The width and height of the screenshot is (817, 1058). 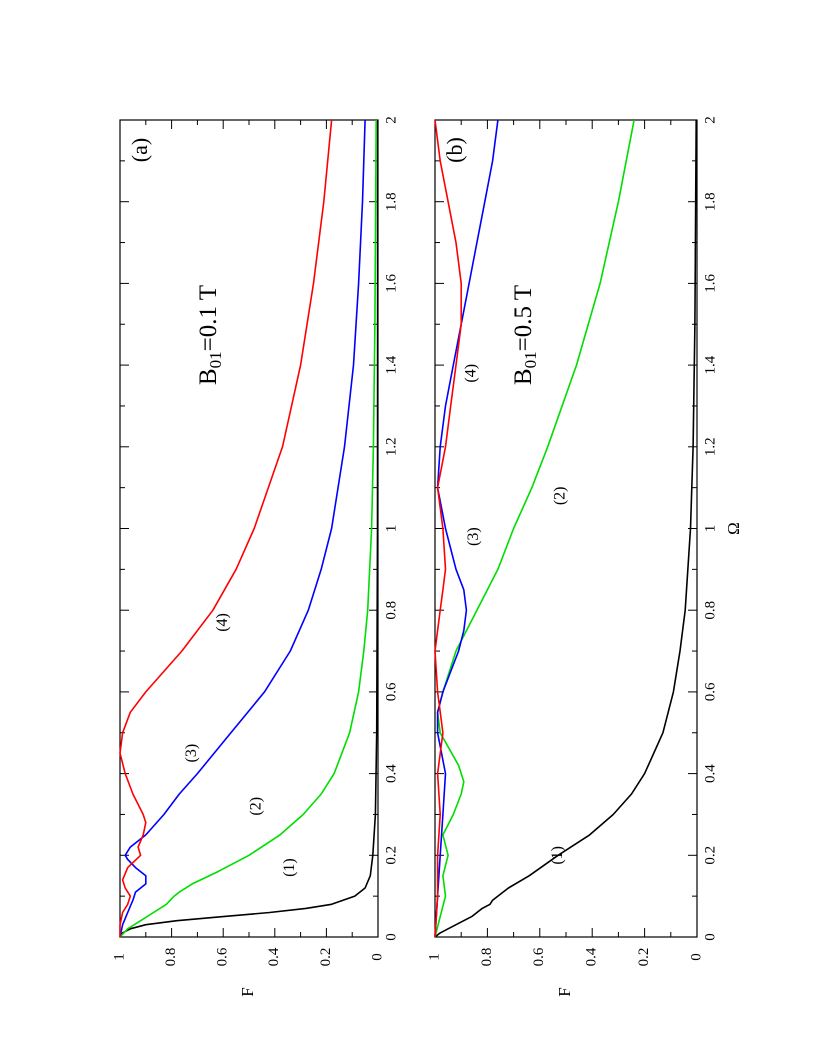 I want to click on annotation-rest: =0.1 T, so click(x=208, y=318).